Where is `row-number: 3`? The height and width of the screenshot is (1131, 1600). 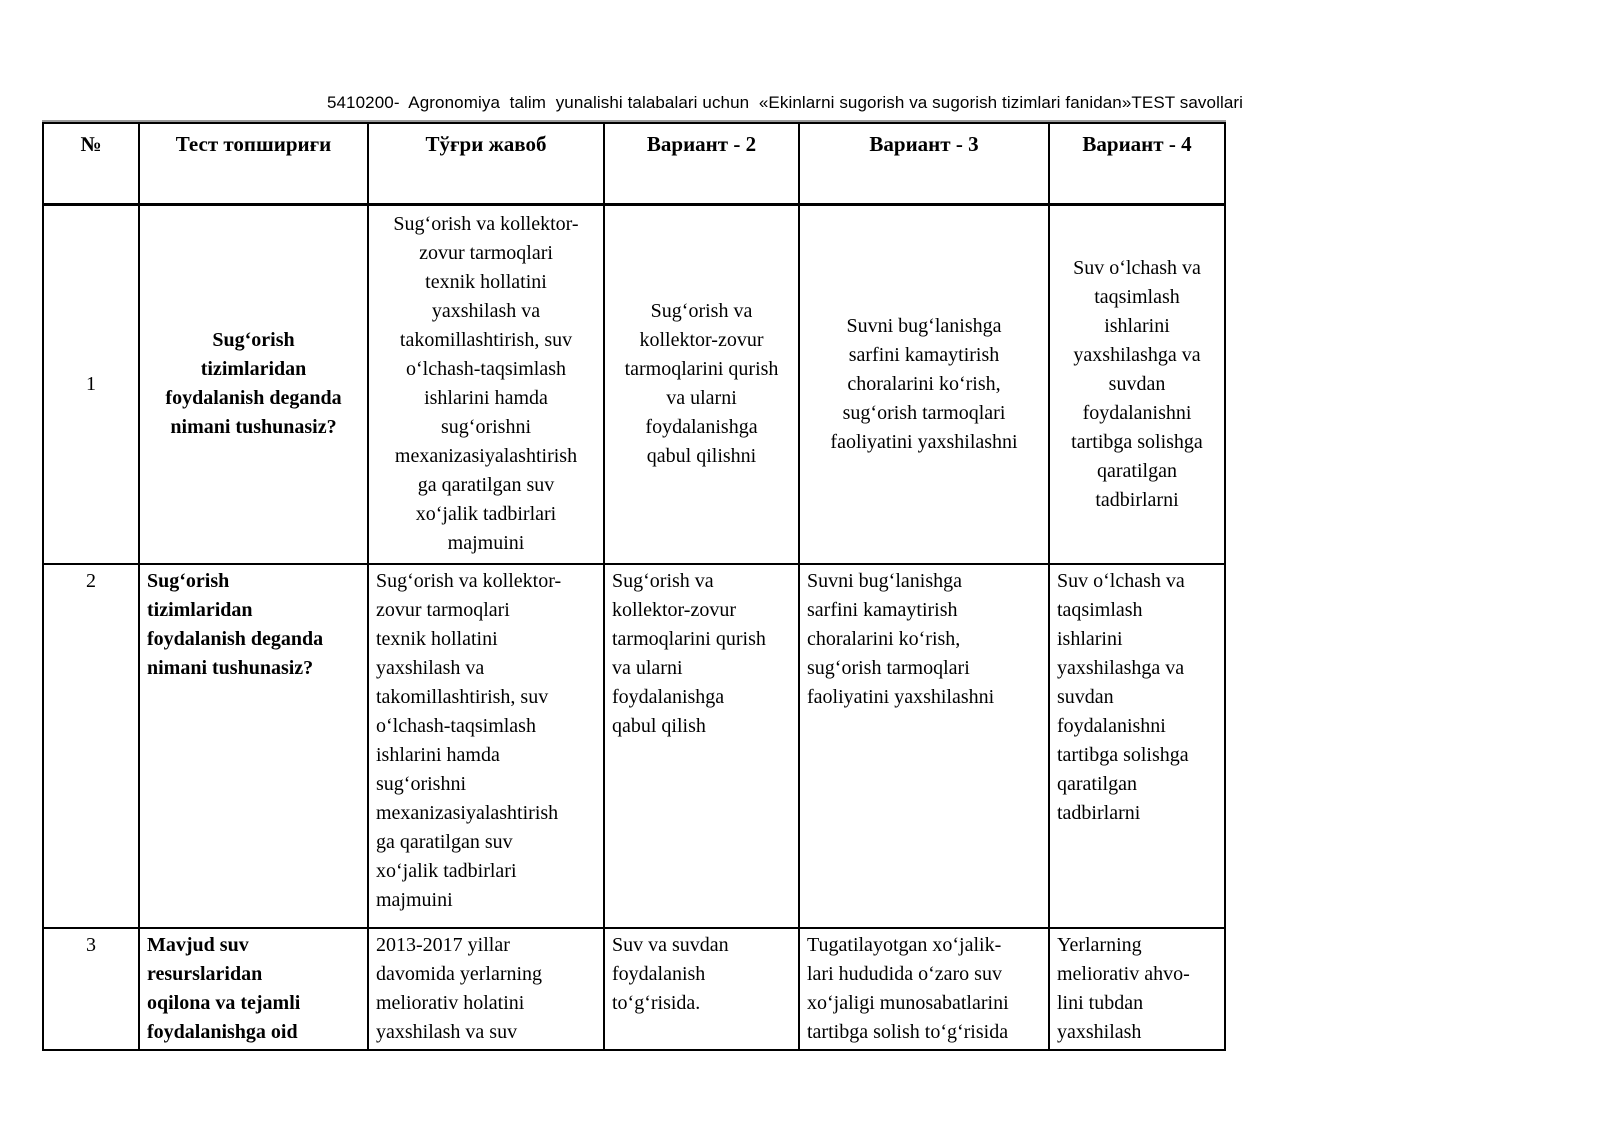 row-number: 3 is located at coordinates (91, 989).